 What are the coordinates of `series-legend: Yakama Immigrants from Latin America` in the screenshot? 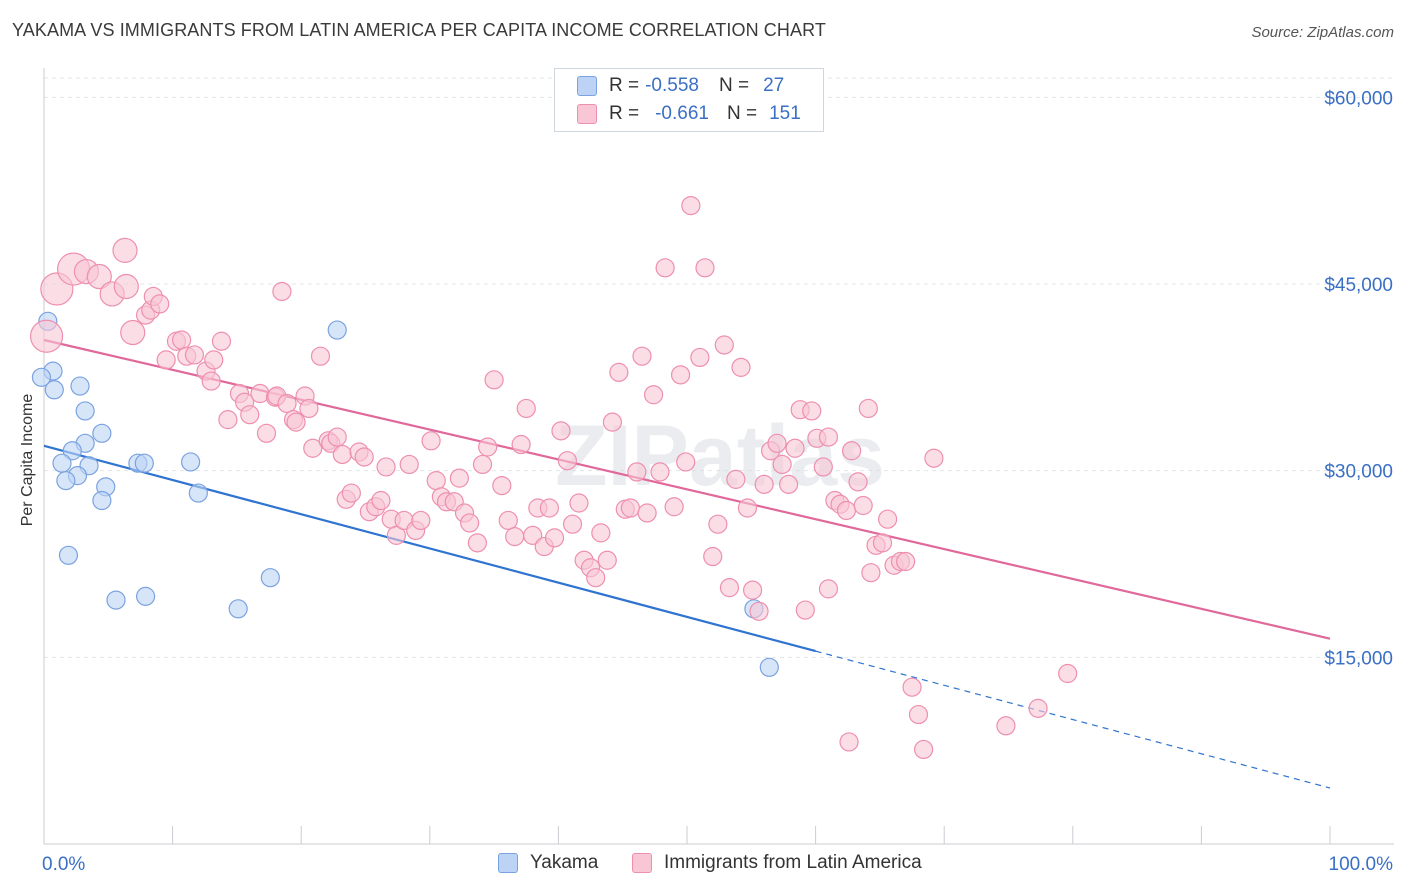 It's located at (703, 865).